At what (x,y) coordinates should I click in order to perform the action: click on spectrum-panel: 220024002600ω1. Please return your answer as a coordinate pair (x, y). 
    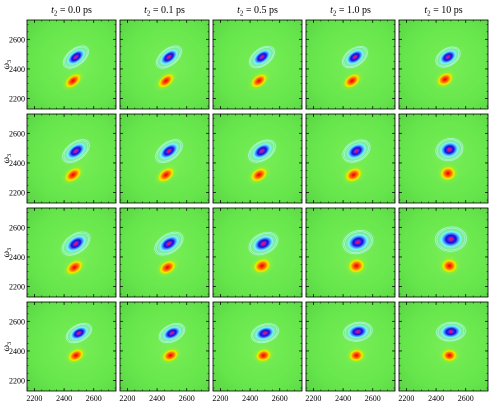
    Looking at the image, I should click on (350, 351).